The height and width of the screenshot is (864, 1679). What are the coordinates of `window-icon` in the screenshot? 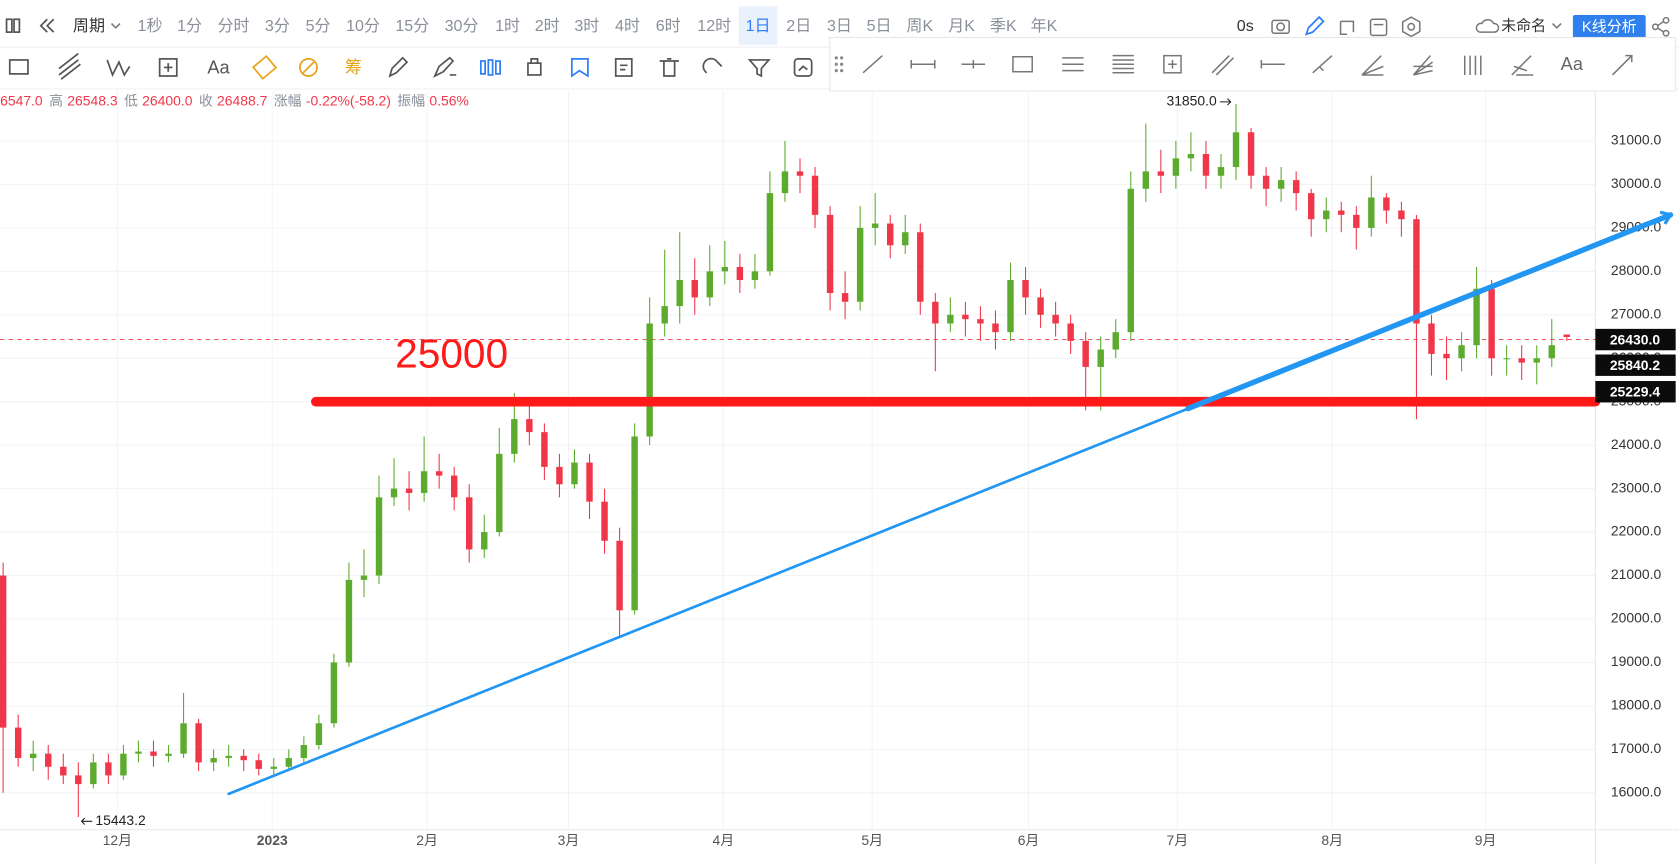 It's located at (1347, 28).